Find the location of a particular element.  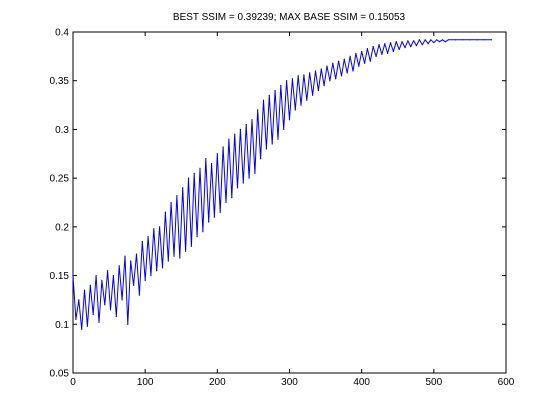

x-tick-label: 400 is located at coordinates (361, 382).